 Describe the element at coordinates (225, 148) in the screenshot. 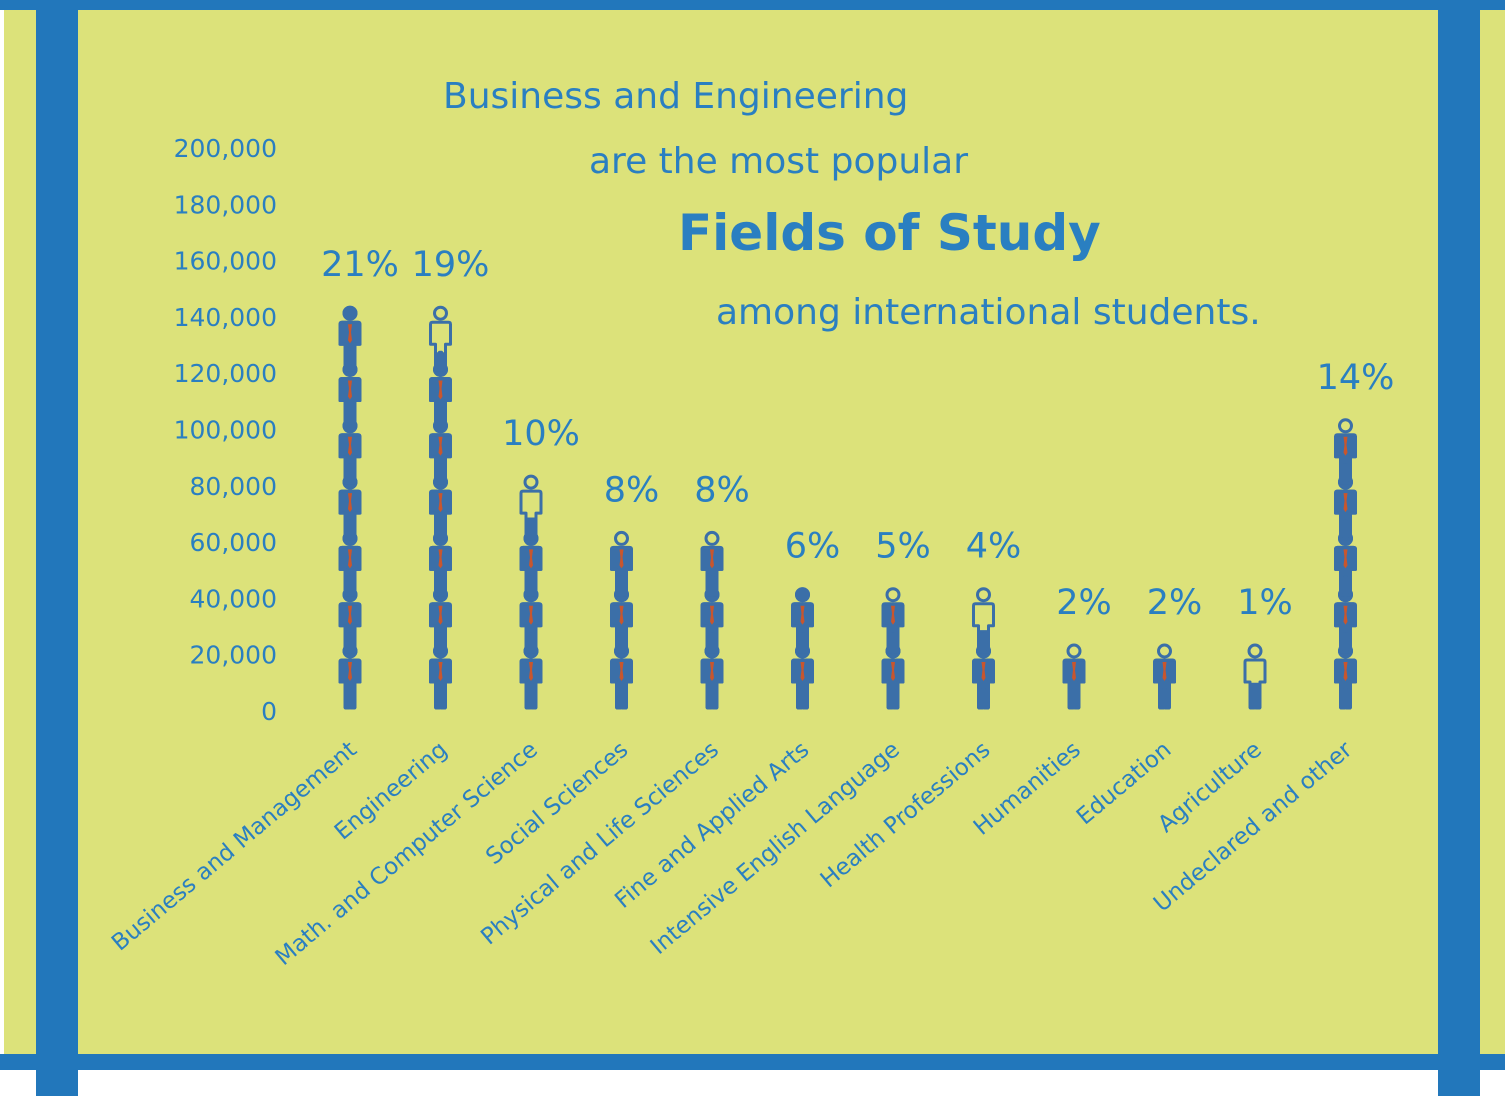

I see `y-tick-label: 200,000` at that location.